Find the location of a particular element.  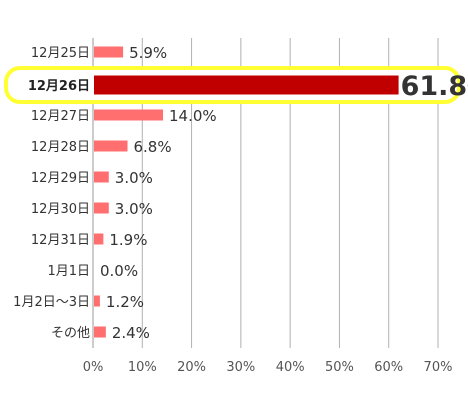

x-tick-label: 10% is located at coordinates (142, 367).